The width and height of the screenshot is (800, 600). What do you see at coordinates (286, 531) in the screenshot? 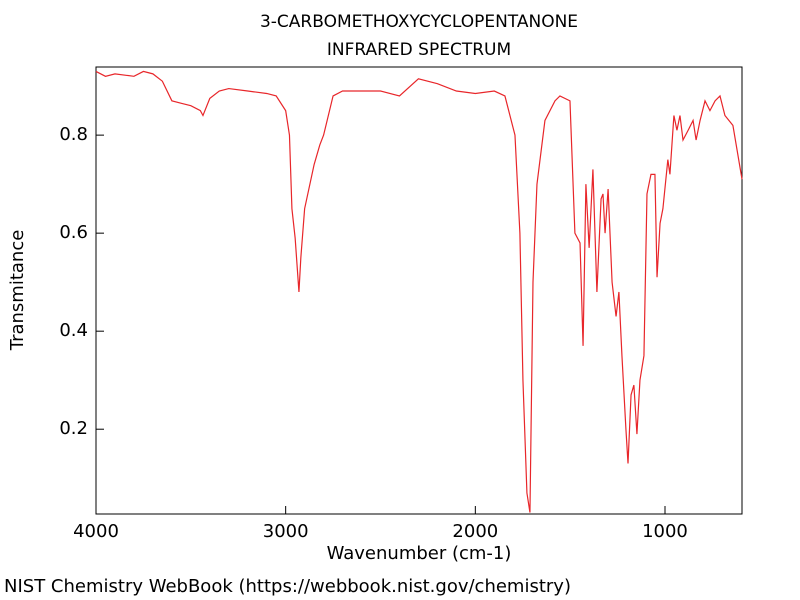
I see `x-tick-label: 3000` at bounding box center [286, 531].